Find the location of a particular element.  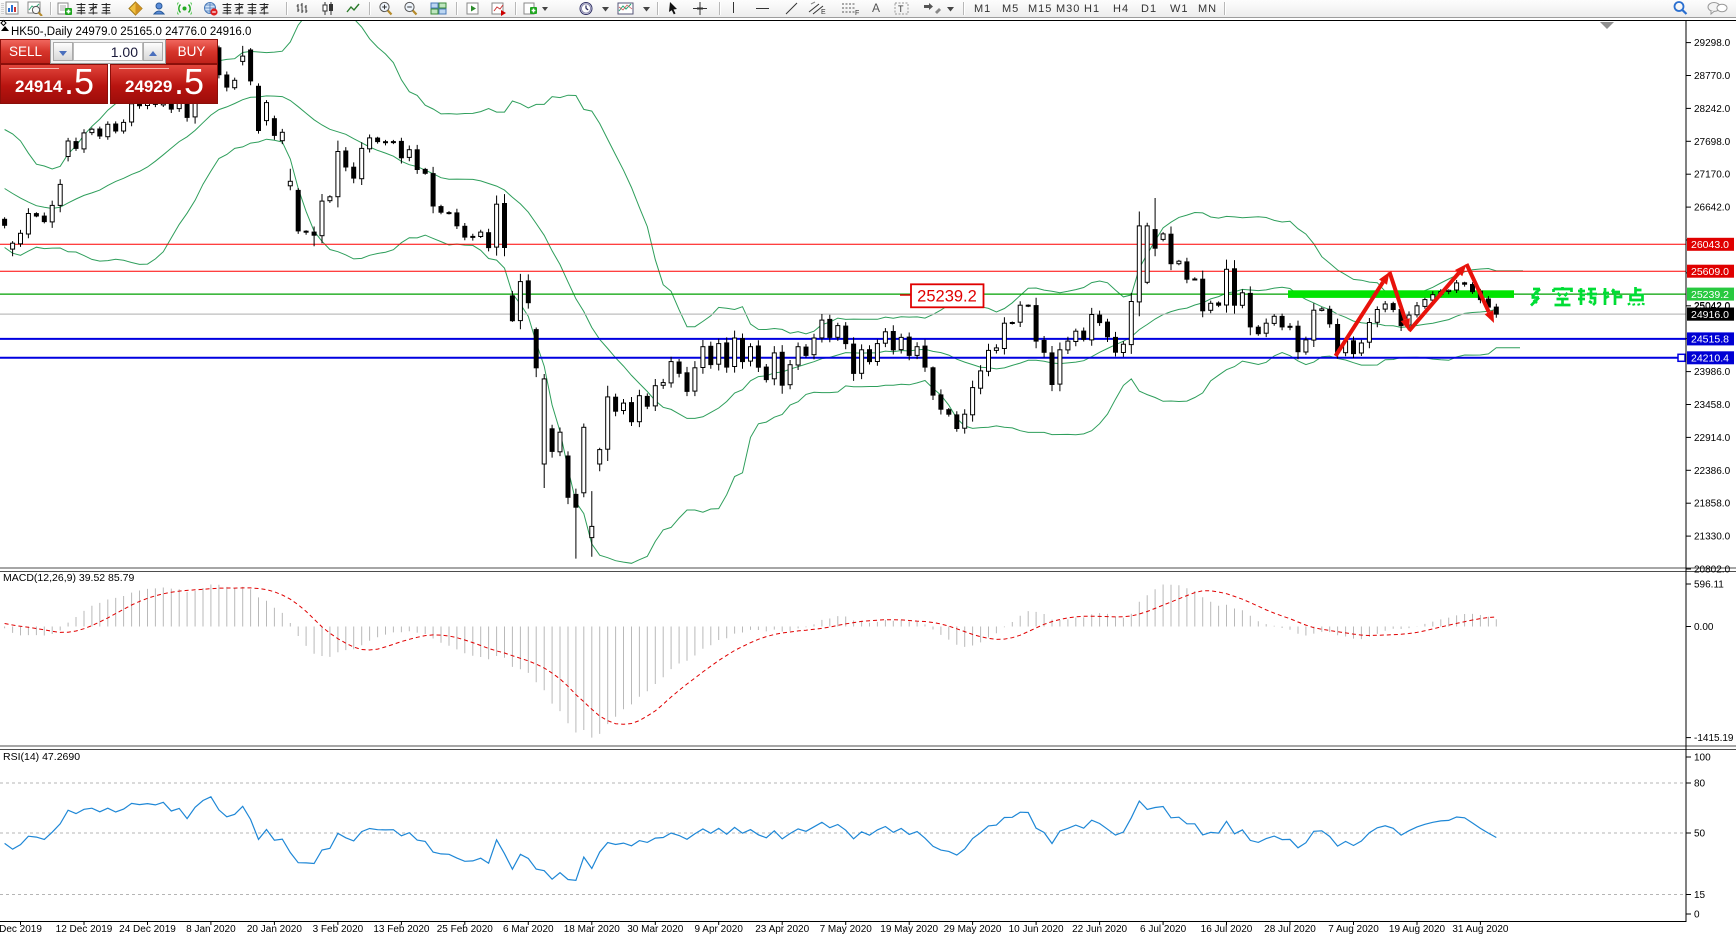

svg-text: 16 Jul 2020 is located at coordinates (1227, 929).